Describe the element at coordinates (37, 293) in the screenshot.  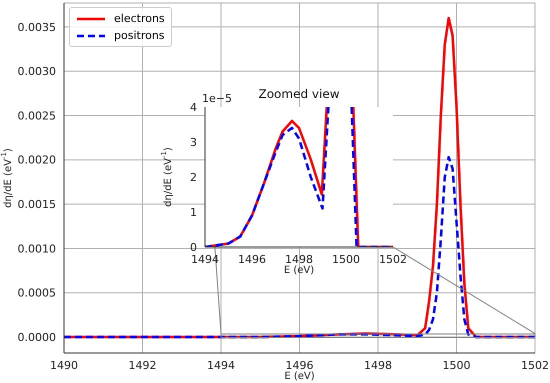
I see `y-tick-label: 0.0005` at that location.